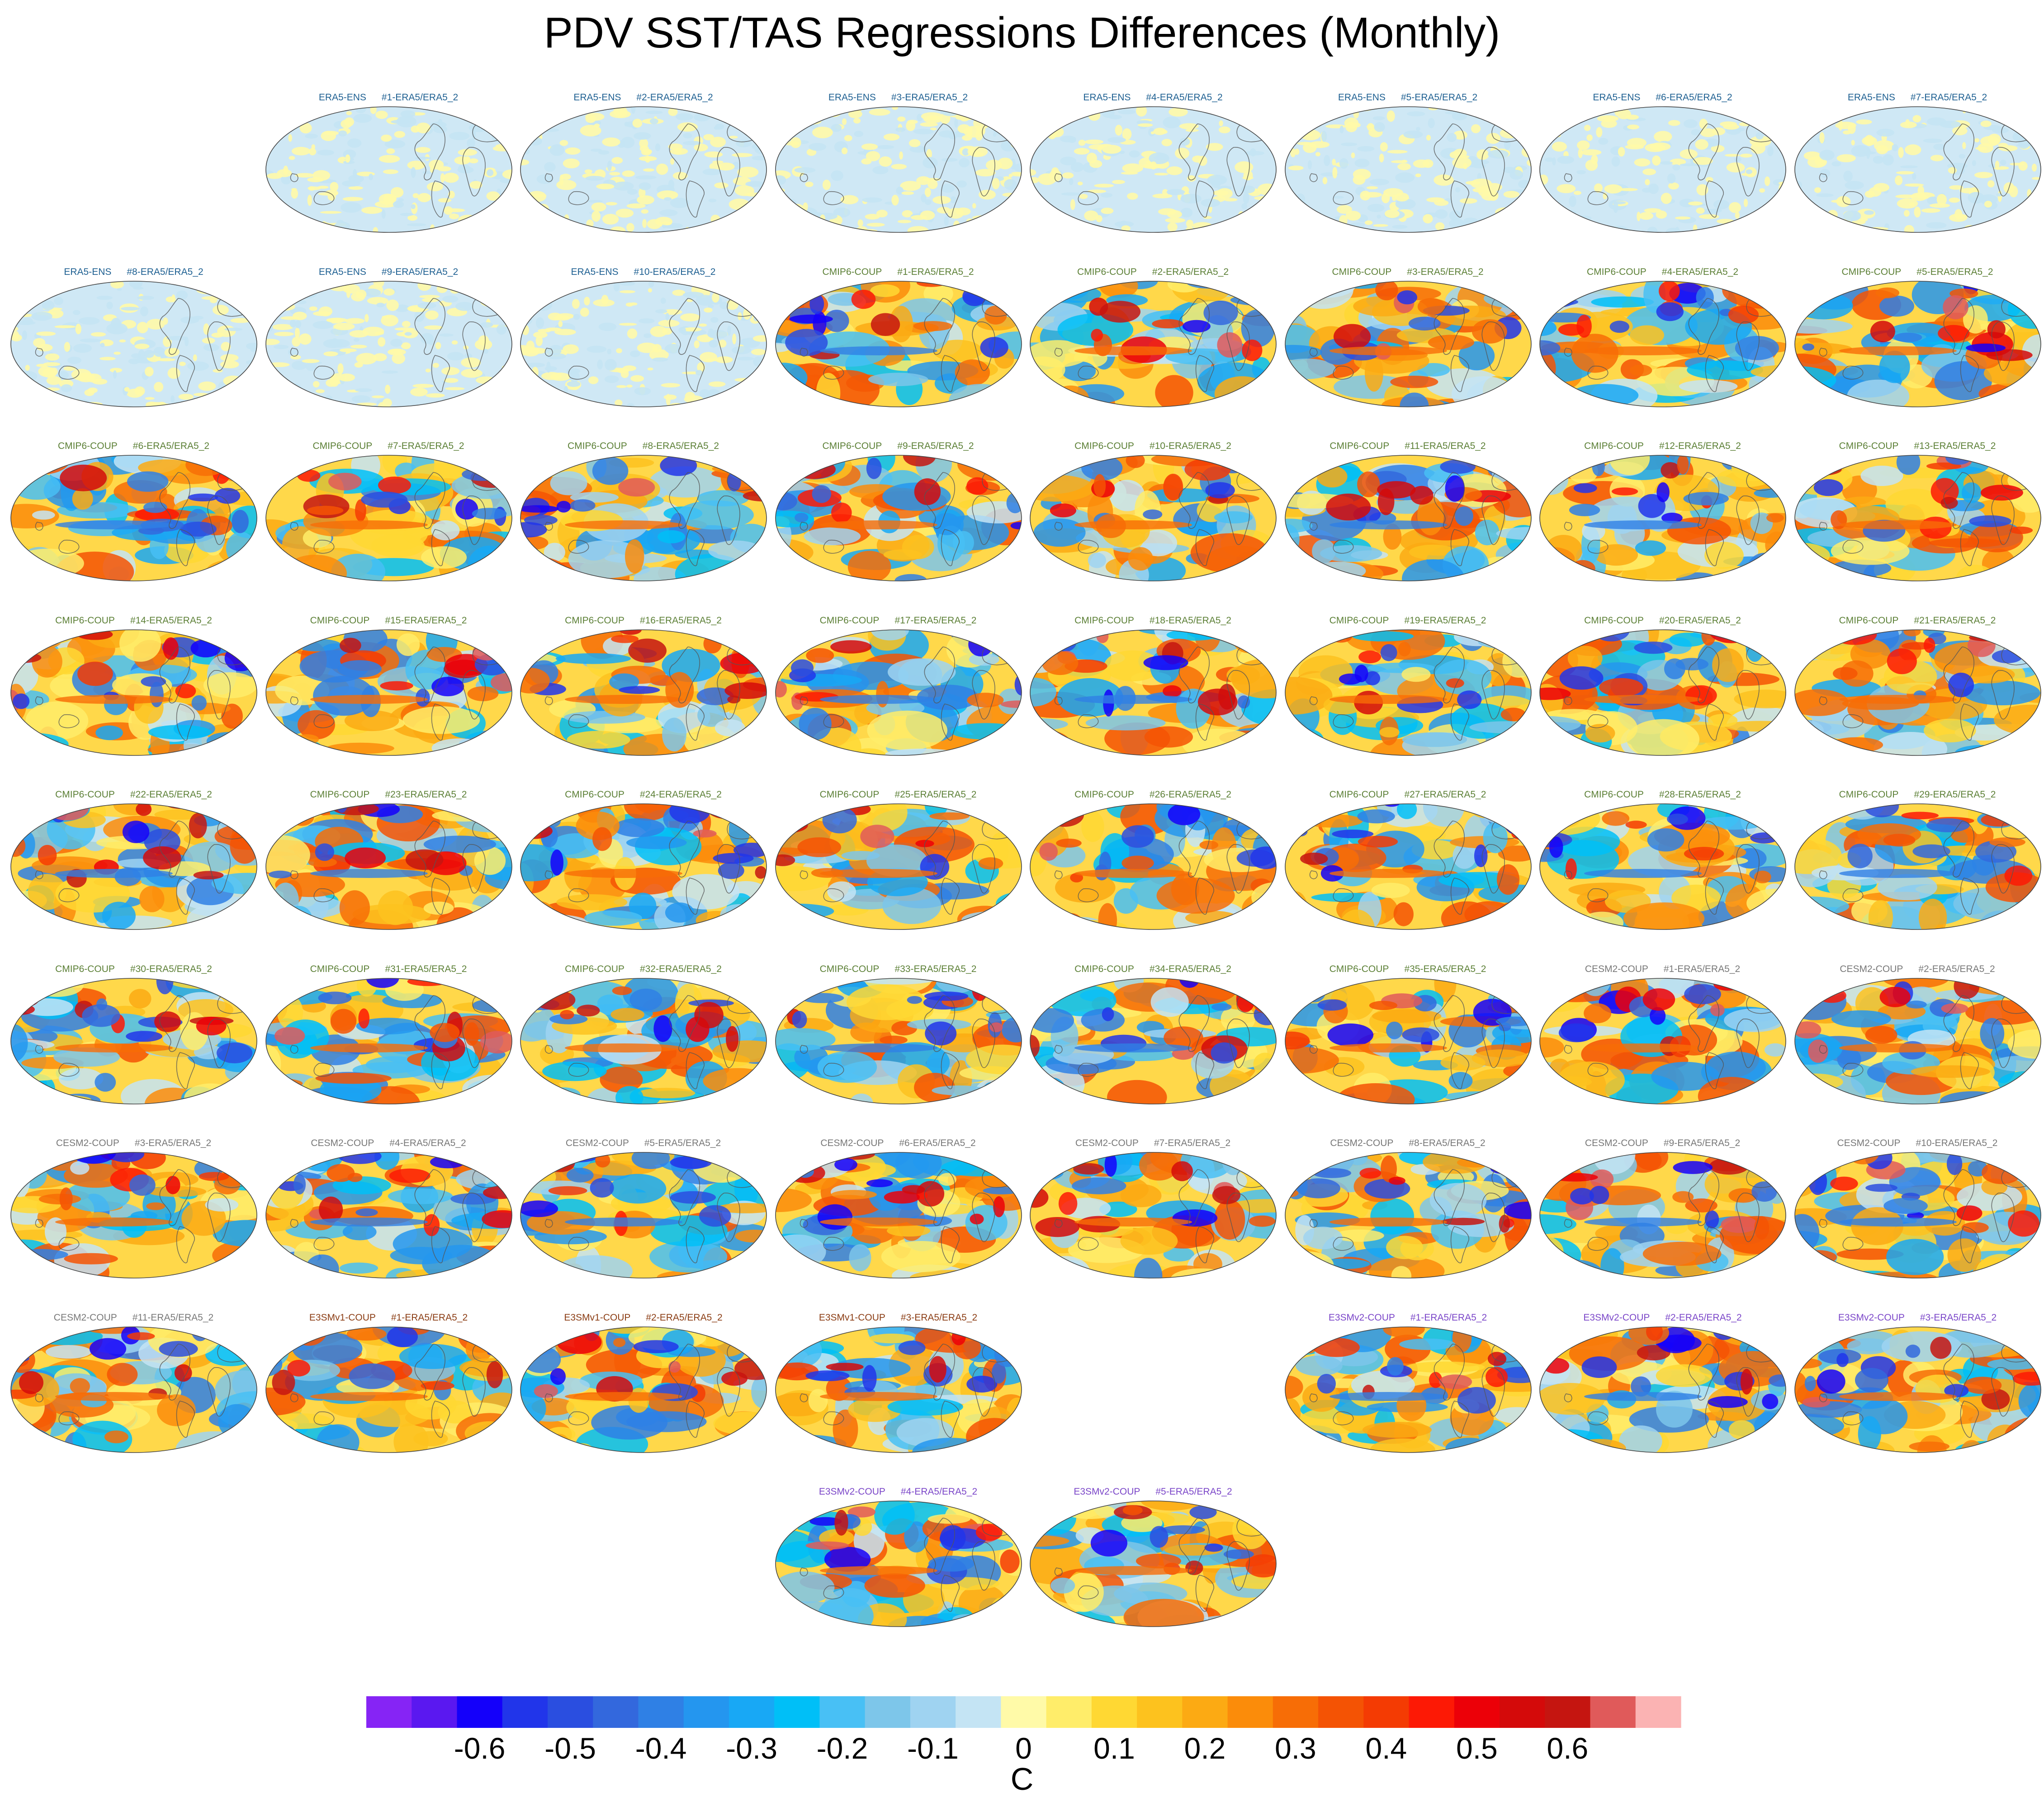 Image resolution: width=2044 pixels, height=1807 pixels. What do you see at coordinates (1917, 352) in the screenshot?
I see `panel: CMIP6-COUP #5-ERA5/ERA5_2` at bounding box center [1917, 352].